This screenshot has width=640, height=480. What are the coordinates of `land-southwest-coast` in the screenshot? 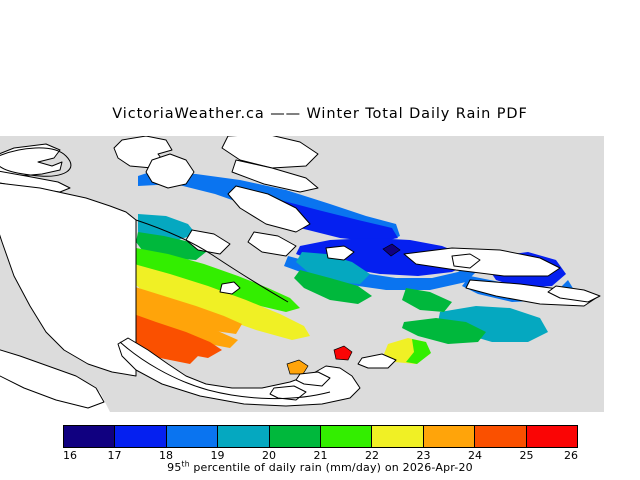 It's located at (52, 379).